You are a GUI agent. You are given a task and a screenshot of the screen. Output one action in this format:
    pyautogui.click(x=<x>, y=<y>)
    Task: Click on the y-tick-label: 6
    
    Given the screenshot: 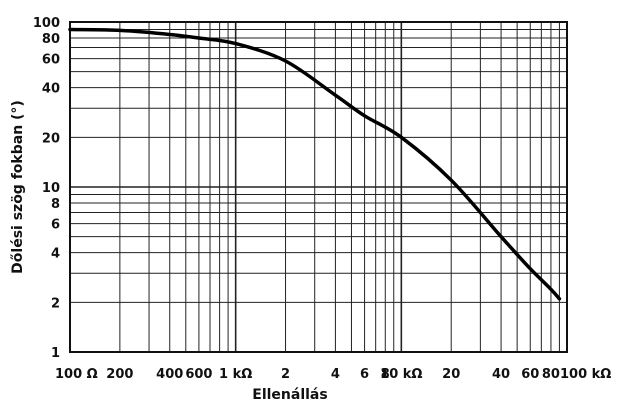 What is the action you would take?
    pyautogui.click(x=55, y=225)
    